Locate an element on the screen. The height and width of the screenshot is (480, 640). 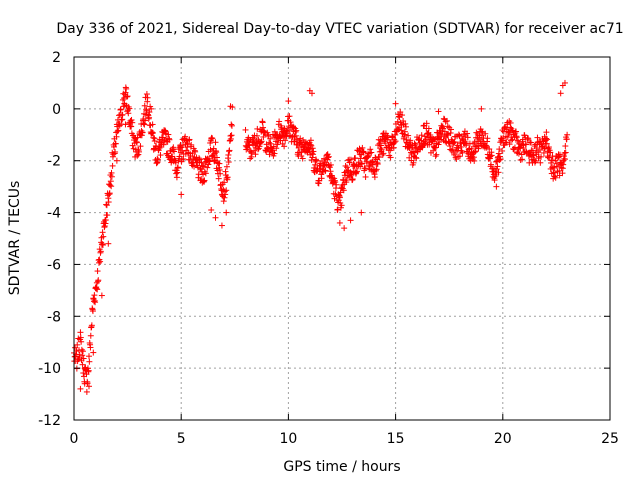
x-tick-label: 15 is located at coordinates (396, 439).